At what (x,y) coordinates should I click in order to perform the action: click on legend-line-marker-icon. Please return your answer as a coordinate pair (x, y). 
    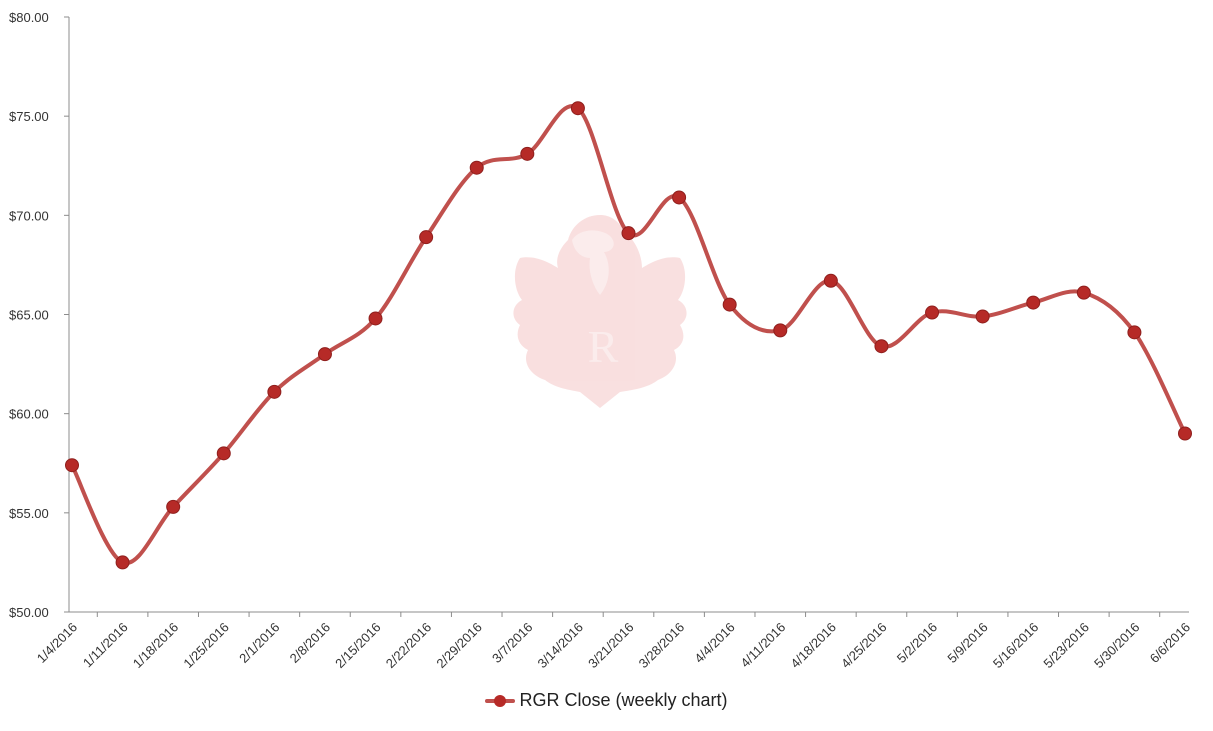
    Looking at the image, I should click on (500, 701).